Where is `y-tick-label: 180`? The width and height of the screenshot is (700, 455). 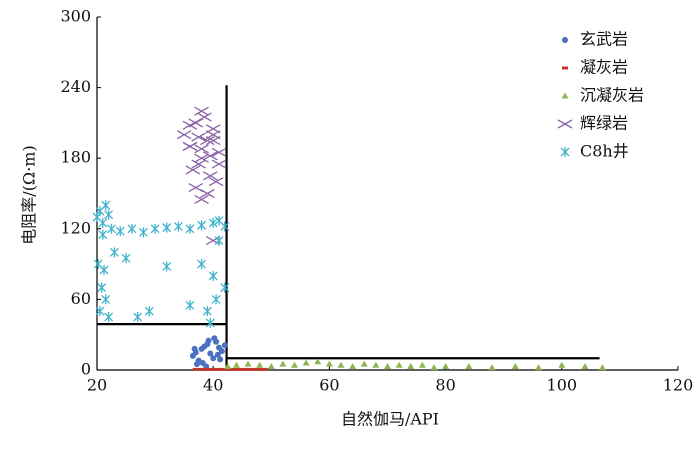 y-tick-label: 180 is located at coordinates (75, 157).